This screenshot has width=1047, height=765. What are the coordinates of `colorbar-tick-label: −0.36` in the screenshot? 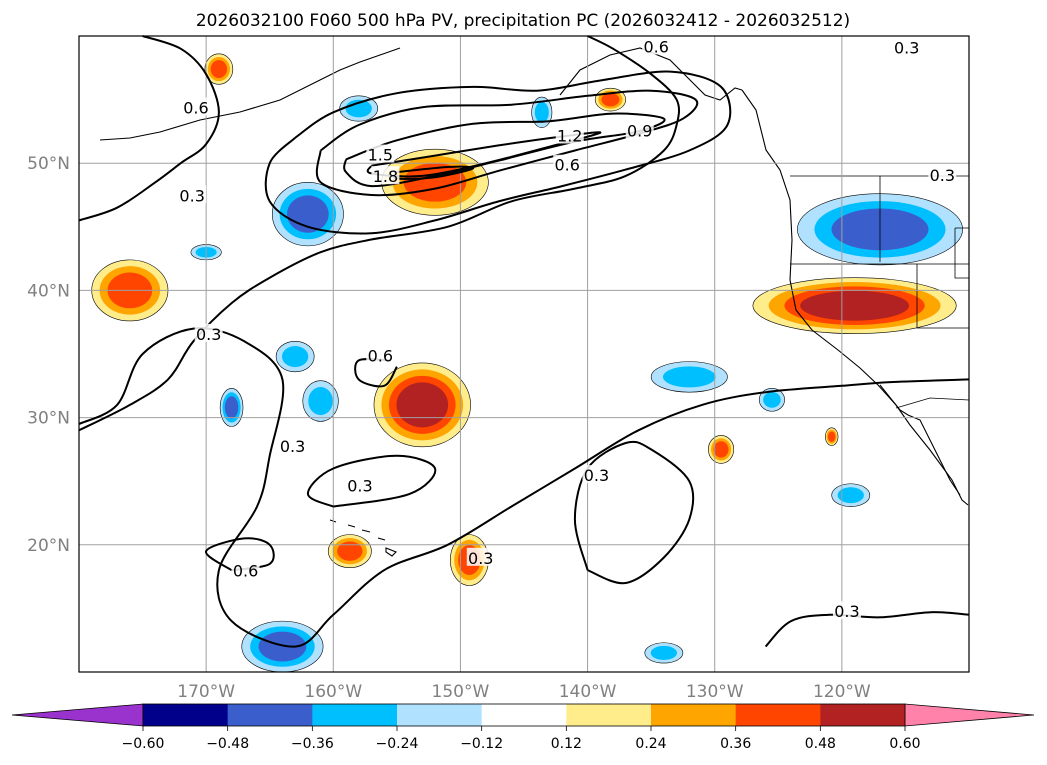 It's located at (312, 744).